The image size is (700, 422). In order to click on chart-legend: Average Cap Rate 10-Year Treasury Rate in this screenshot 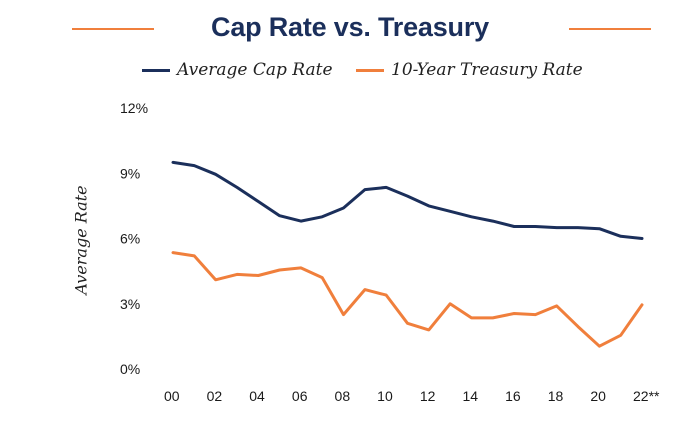, I will do `click(350, 70)`.